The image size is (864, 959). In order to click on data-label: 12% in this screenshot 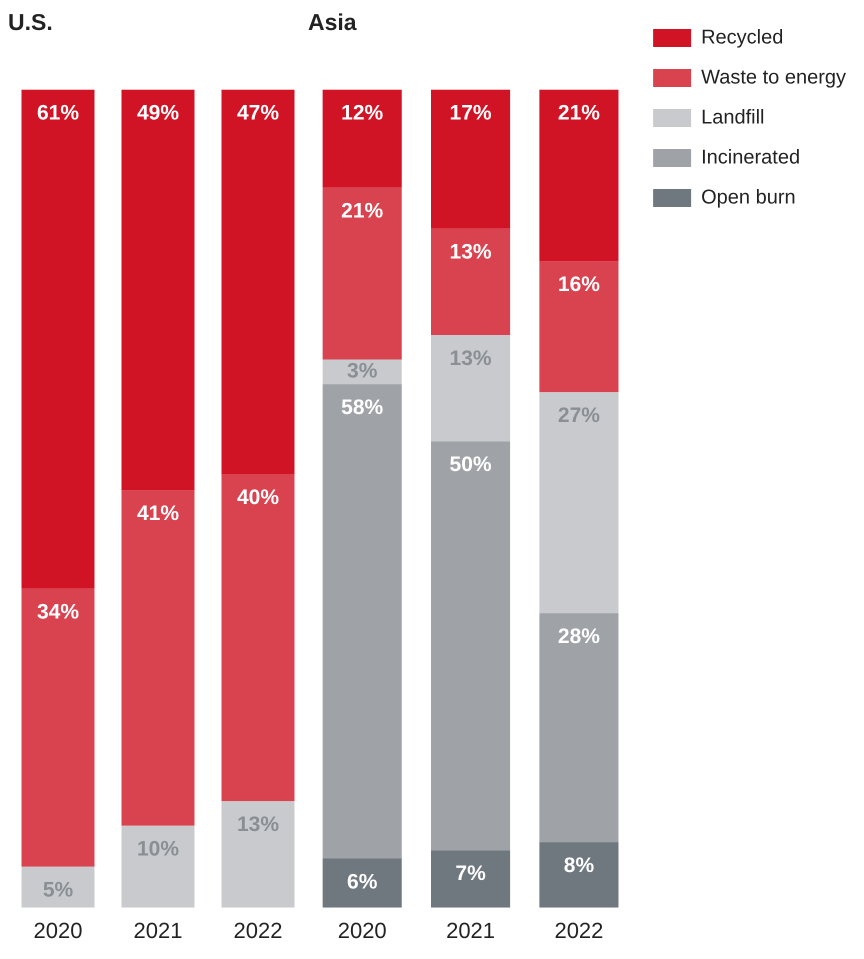, I will do `click(362, 112)`.